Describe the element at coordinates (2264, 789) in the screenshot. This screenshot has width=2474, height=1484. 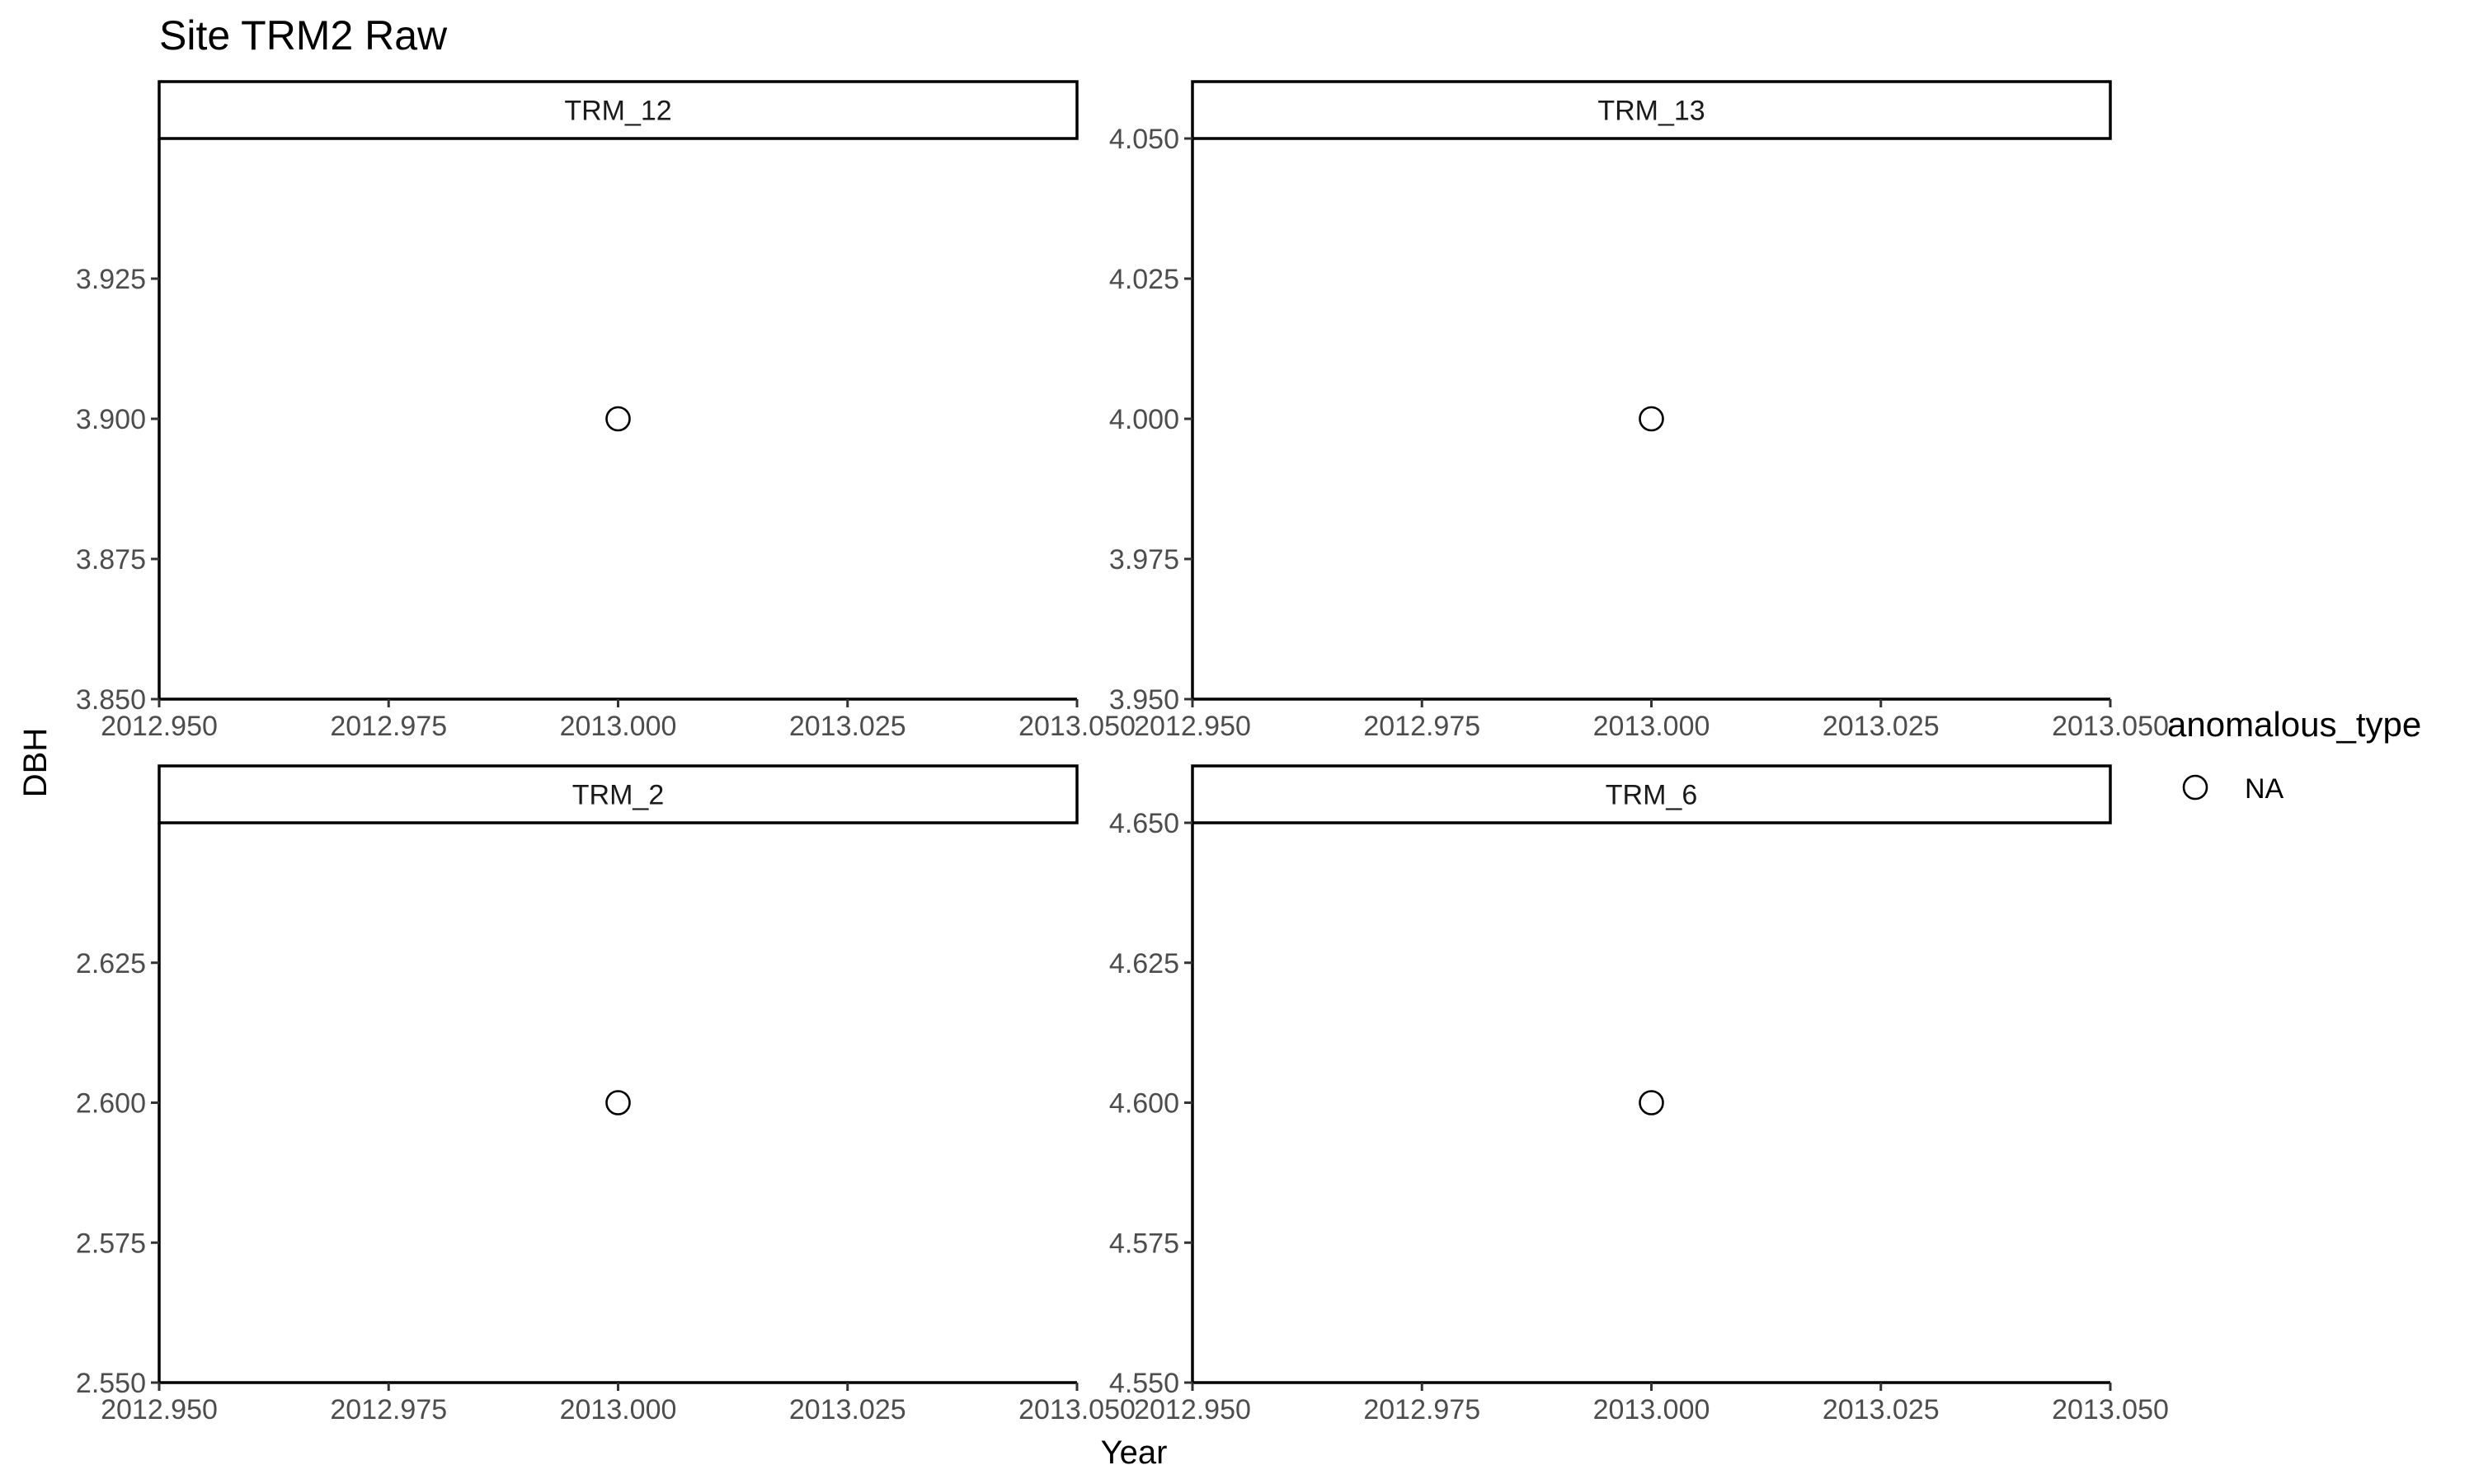
I see `legend-label-na: NA` at that location.